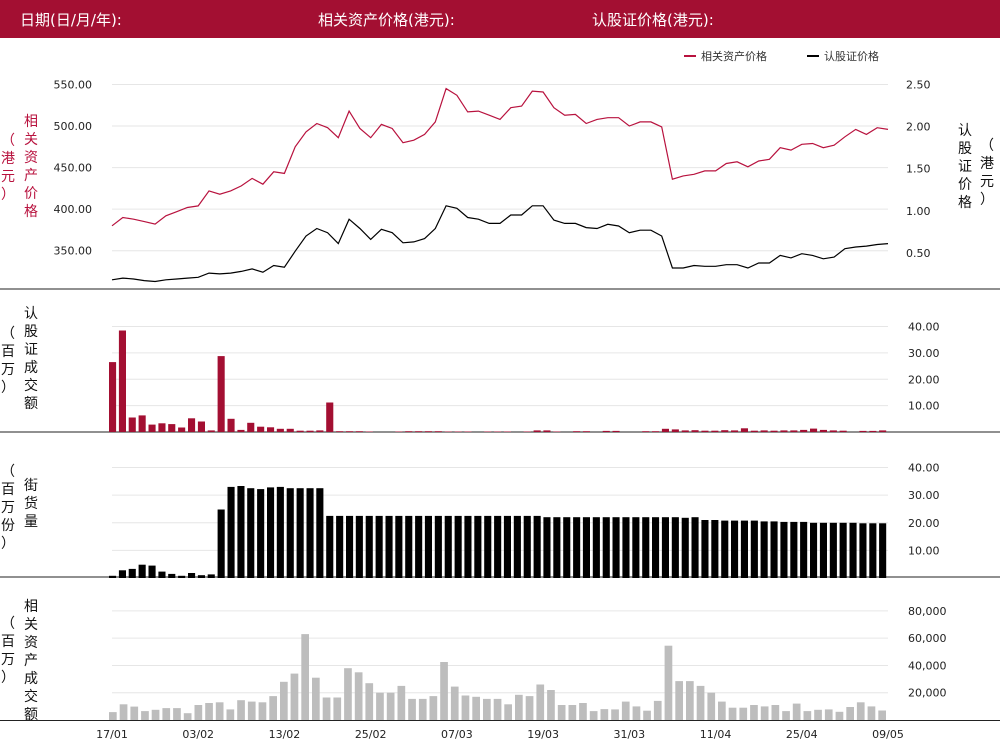  What do you see at coordinates (781, 56) in the screenshot?
I see `legend: 相关资产价格 认股证价格` at bounding box center [781, 56].